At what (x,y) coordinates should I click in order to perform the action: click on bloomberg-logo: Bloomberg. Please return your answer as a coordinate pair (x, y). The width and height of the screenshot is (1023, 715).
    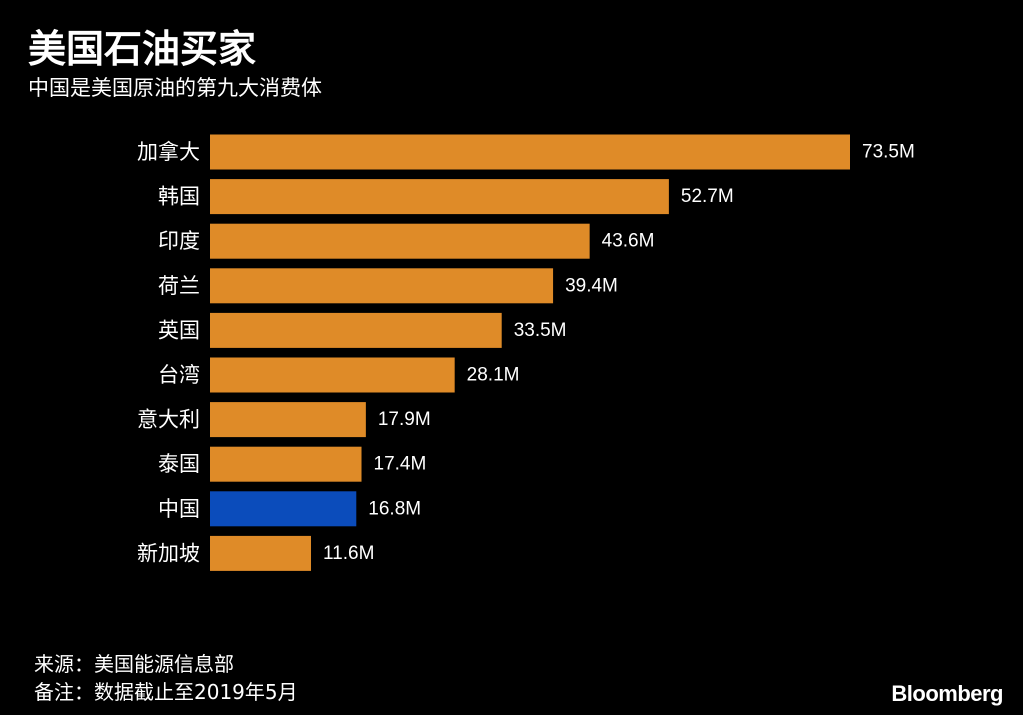
    Looking at the image, I should click on (947, 693).